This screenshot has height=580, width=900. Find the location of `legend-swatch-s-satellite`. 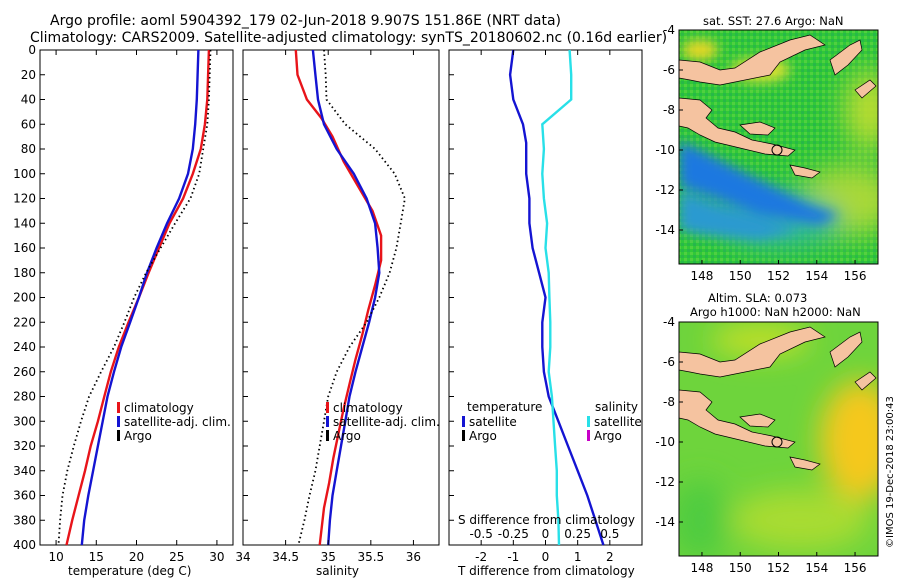

legend-swatch-s-satellite is located at coordinates (588, 421).